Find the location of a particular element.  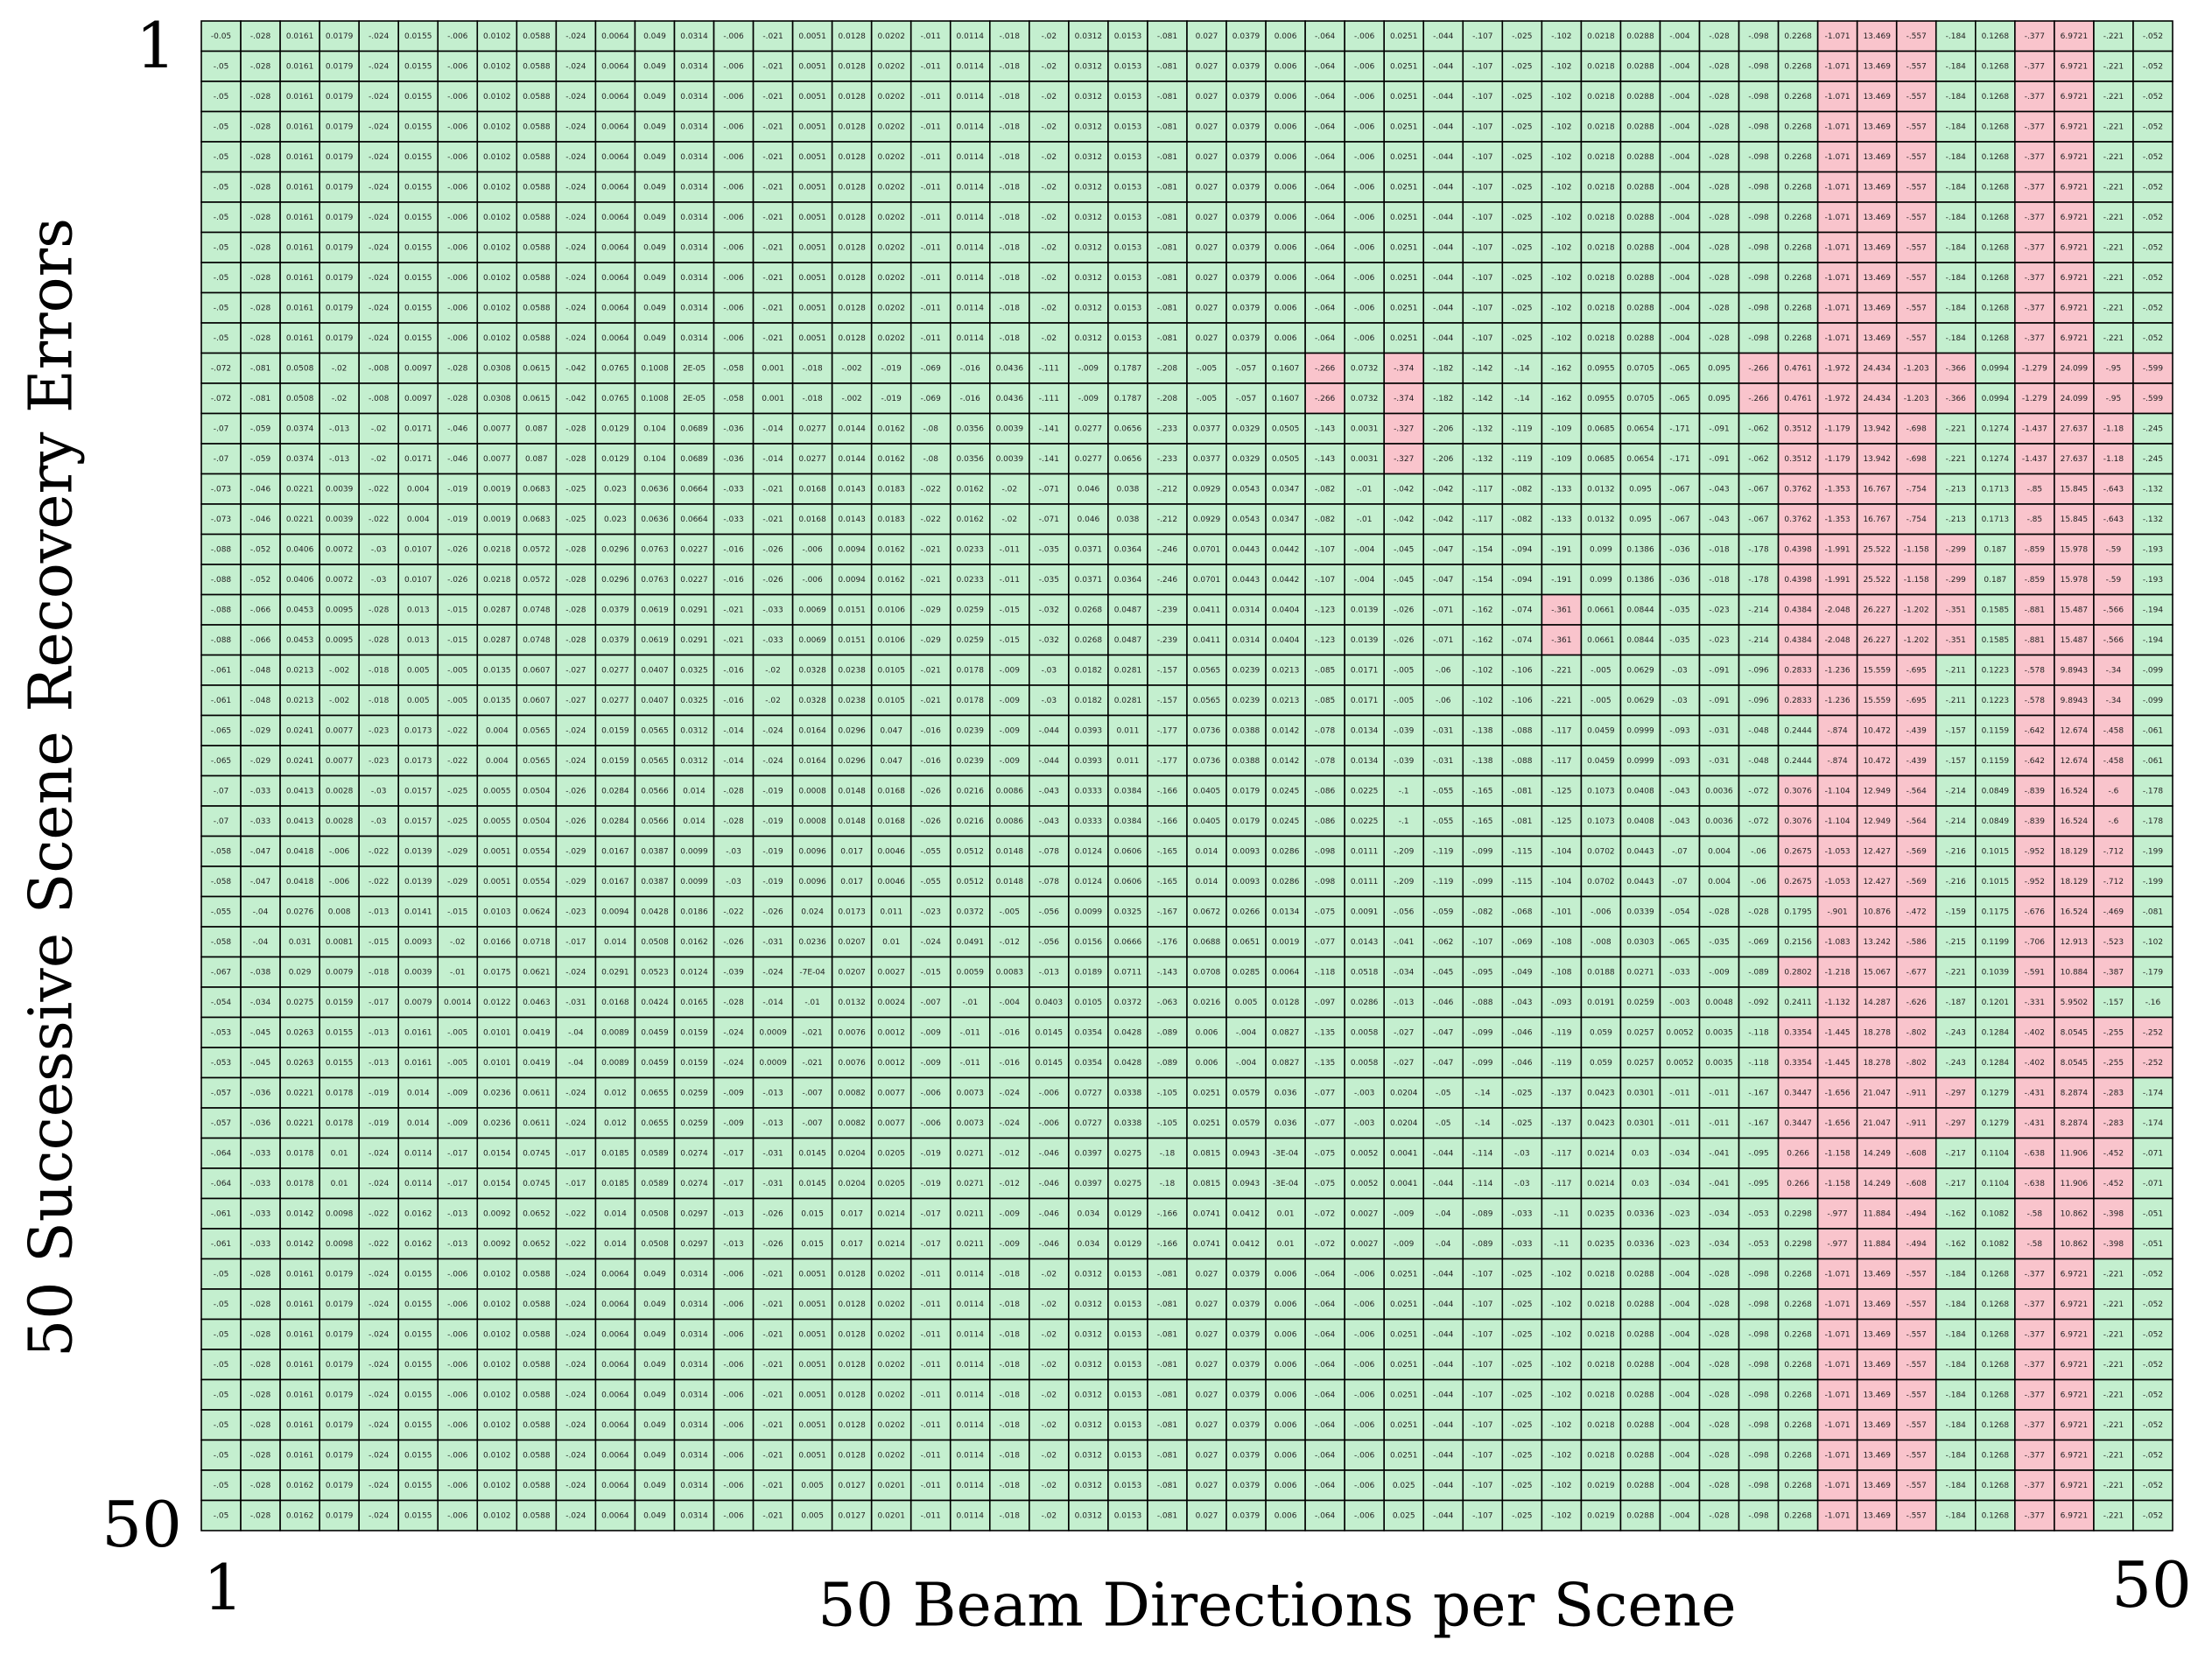

cell-value: -.167 is located at coordinates (1758, 1123).